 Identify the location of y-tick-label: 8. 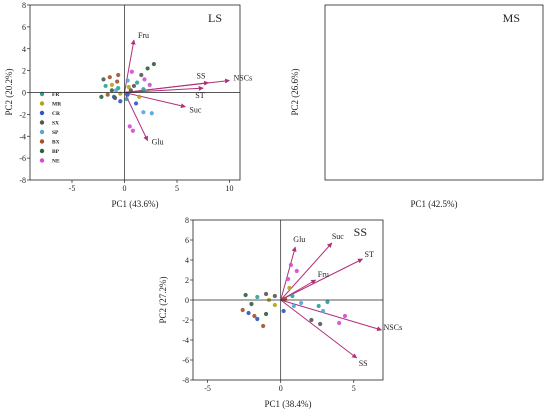
(24, 5).